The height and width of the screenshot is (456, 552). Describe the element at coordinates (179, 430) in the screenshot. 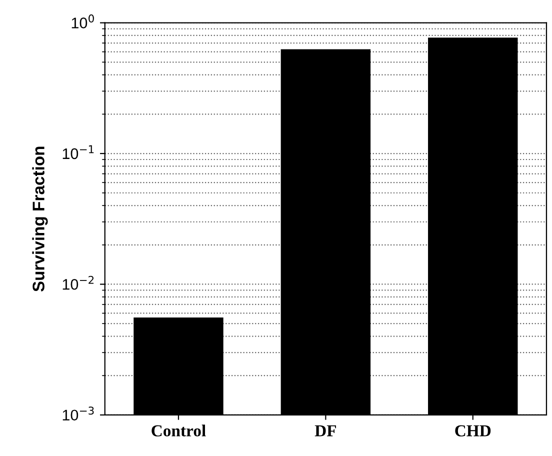

I see `x-tick-label: Control` at that location.